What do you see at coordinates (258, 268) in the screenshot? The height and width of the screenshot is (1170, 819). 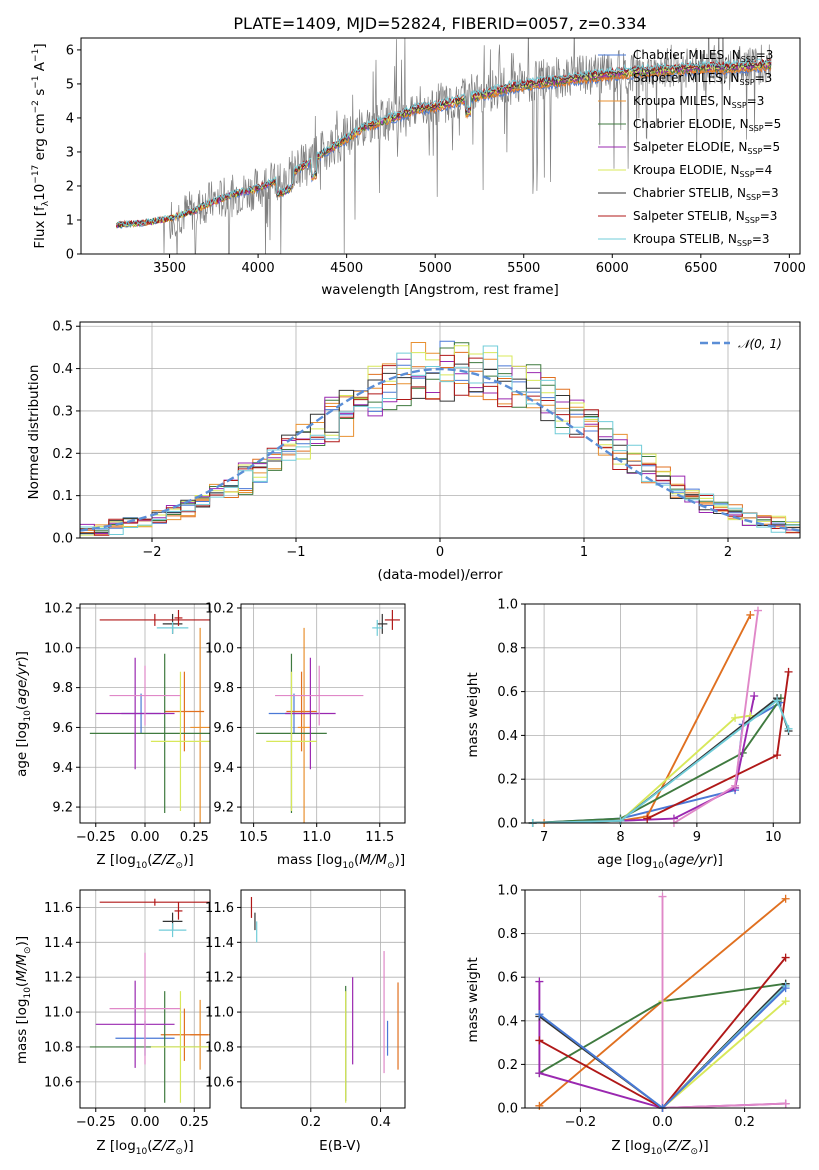 I see `spectrum-x-tick-label: 4000` at bounding box center [258, 268].